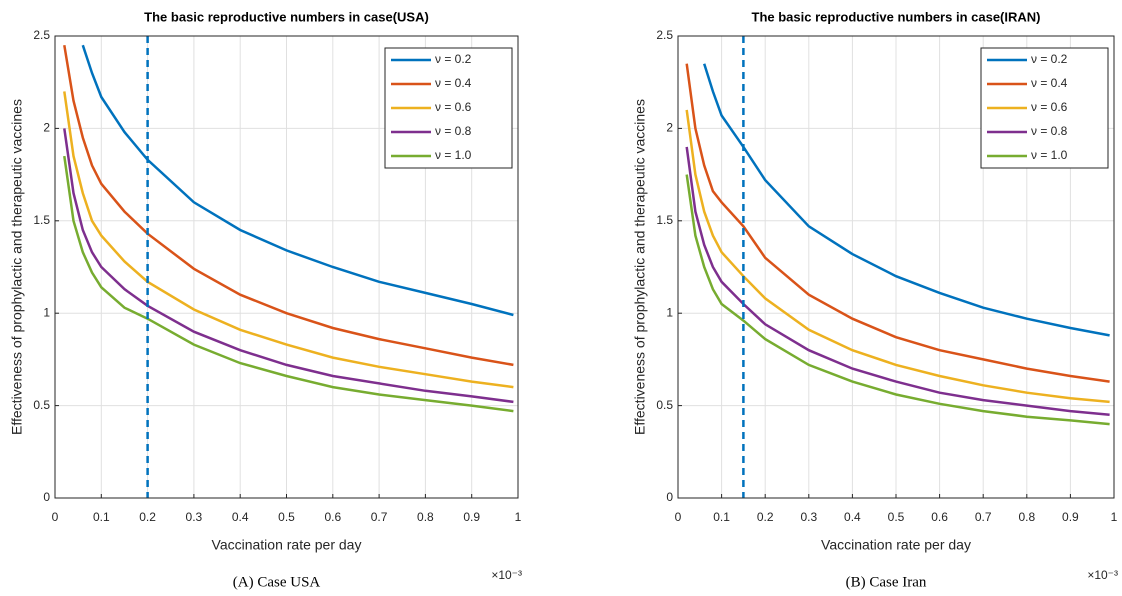  What do you see at coordinates (277, 582) in the screenshot?
I see `caption: (A) Case USA` at bounding box center [277, 582].